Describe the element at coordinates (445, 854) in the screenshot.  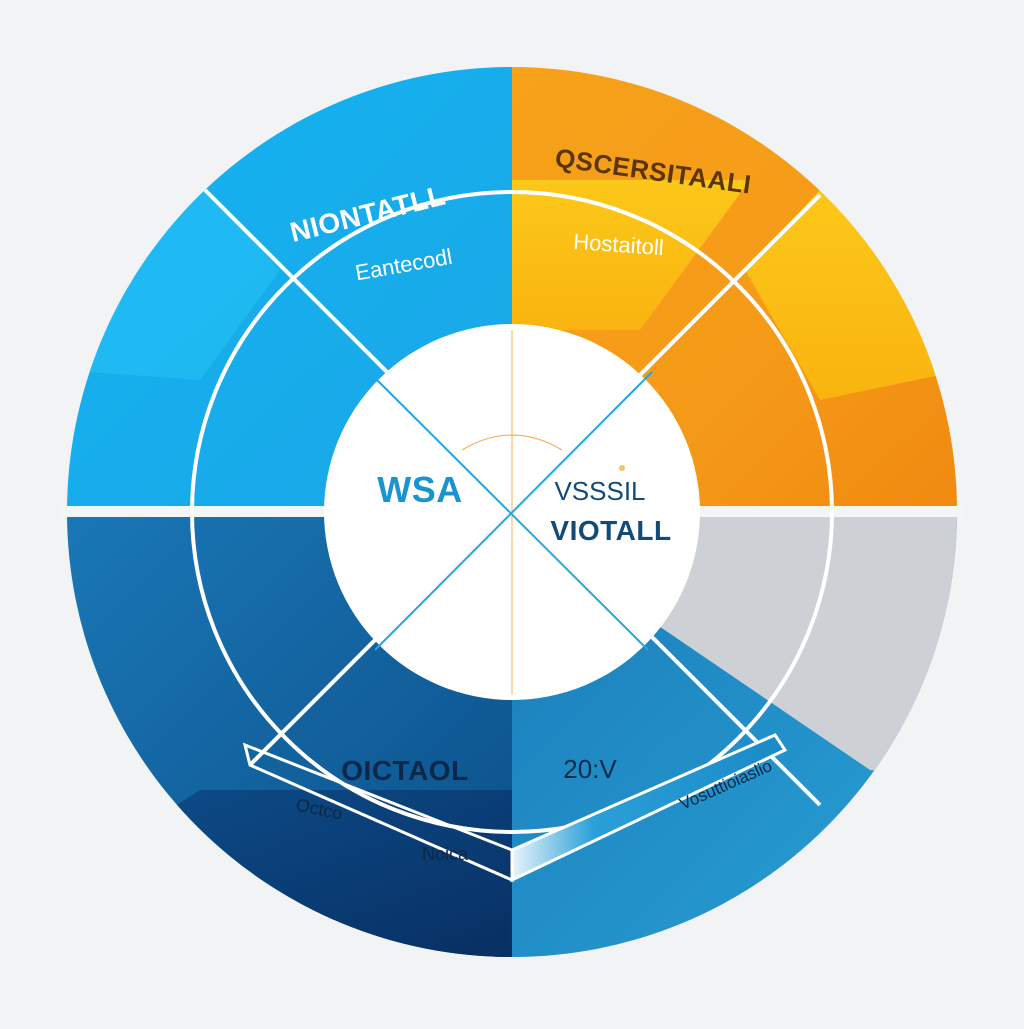
I see `bottom-left-band-right: Noica` at that location.